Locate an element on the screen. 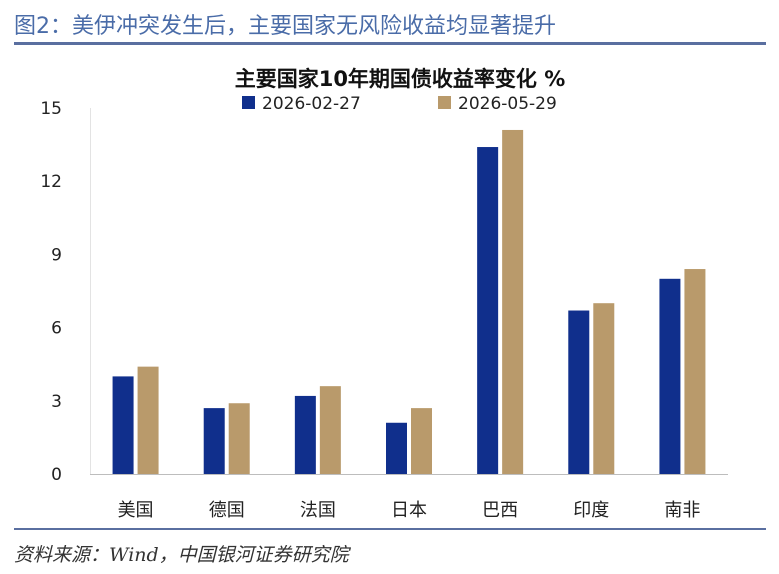 This screenshot has width=779, height=574. bottom-divider is located at coordinates (390, 529).